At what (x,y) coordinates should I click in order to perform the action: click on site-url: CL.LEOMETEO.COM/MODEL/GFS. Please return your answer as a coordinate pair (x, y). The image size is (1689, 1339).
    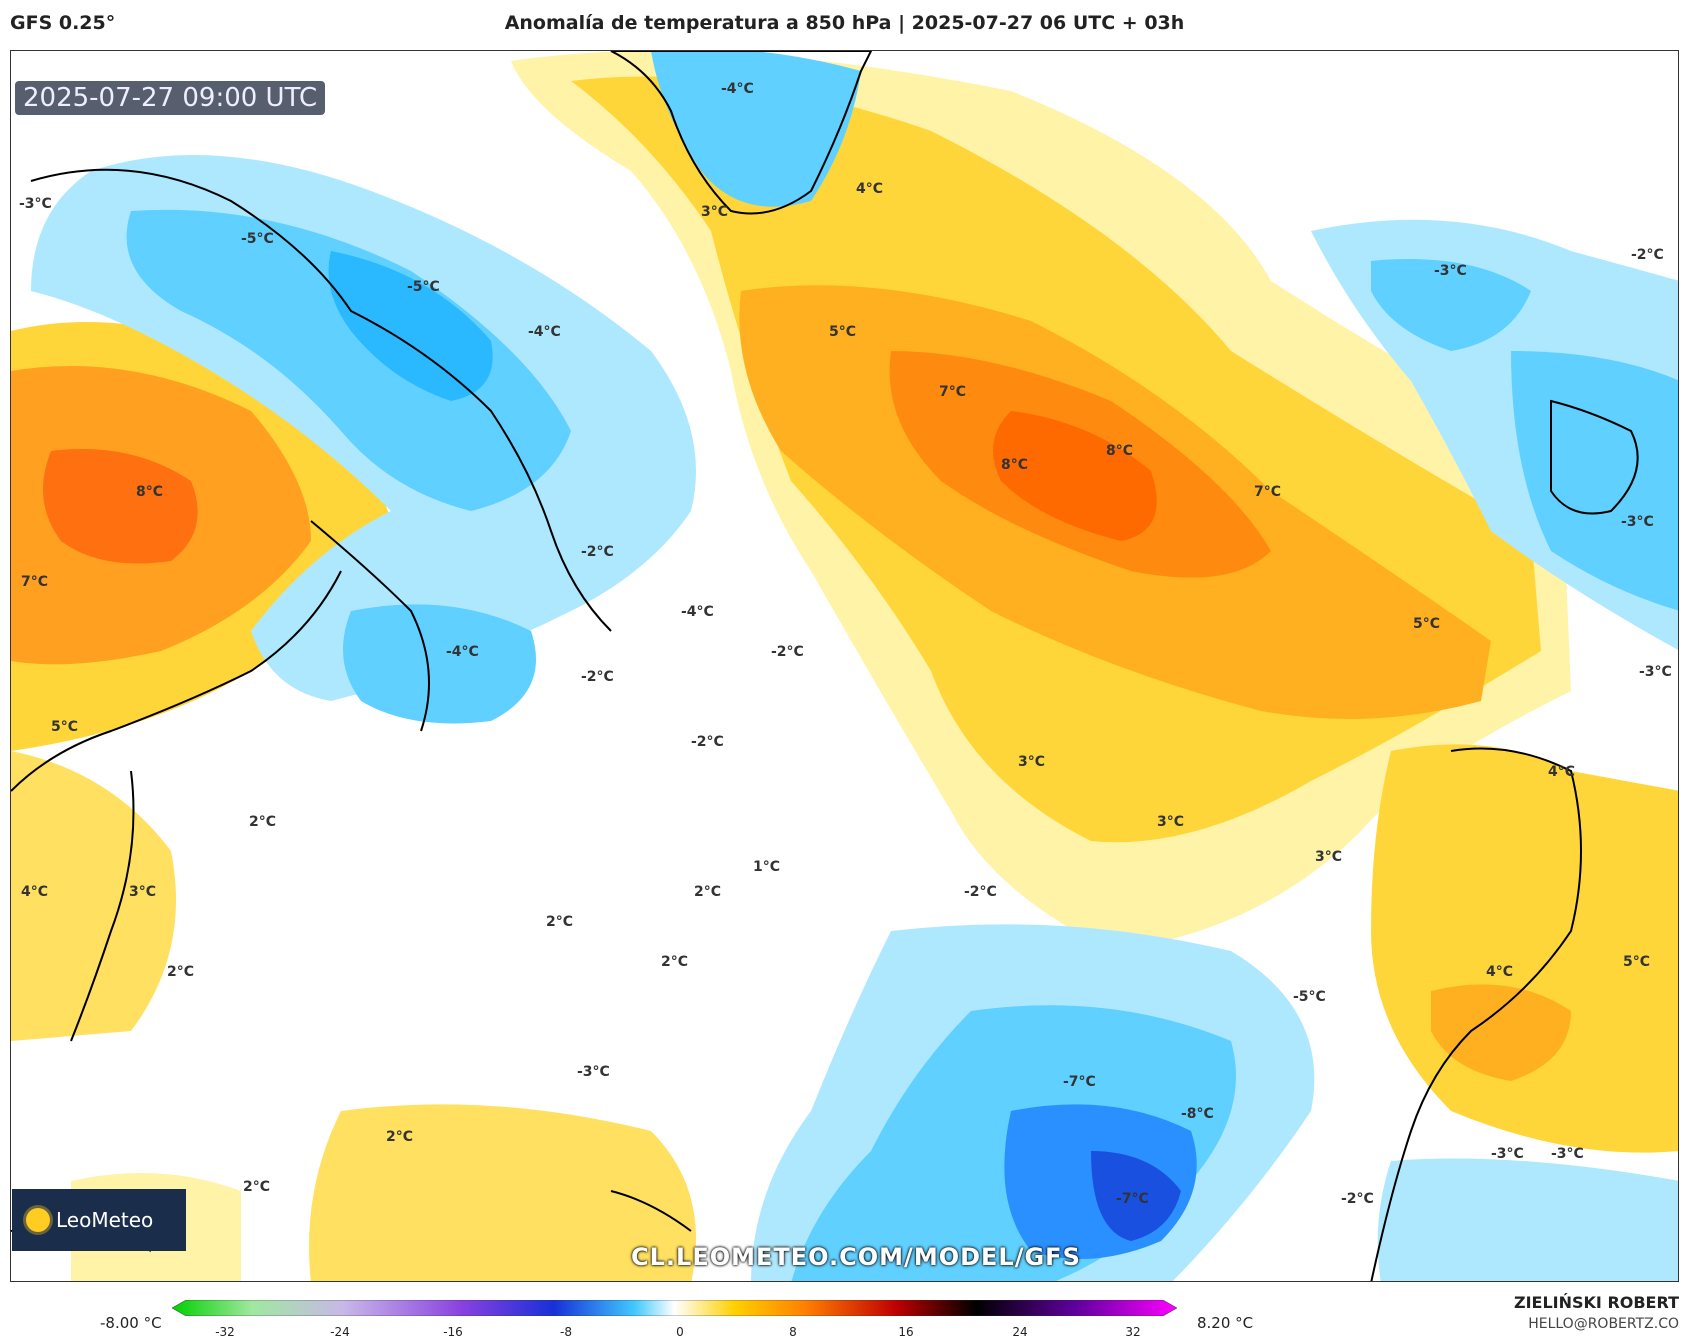
    Looking at the image, I should click on (856, 1257).